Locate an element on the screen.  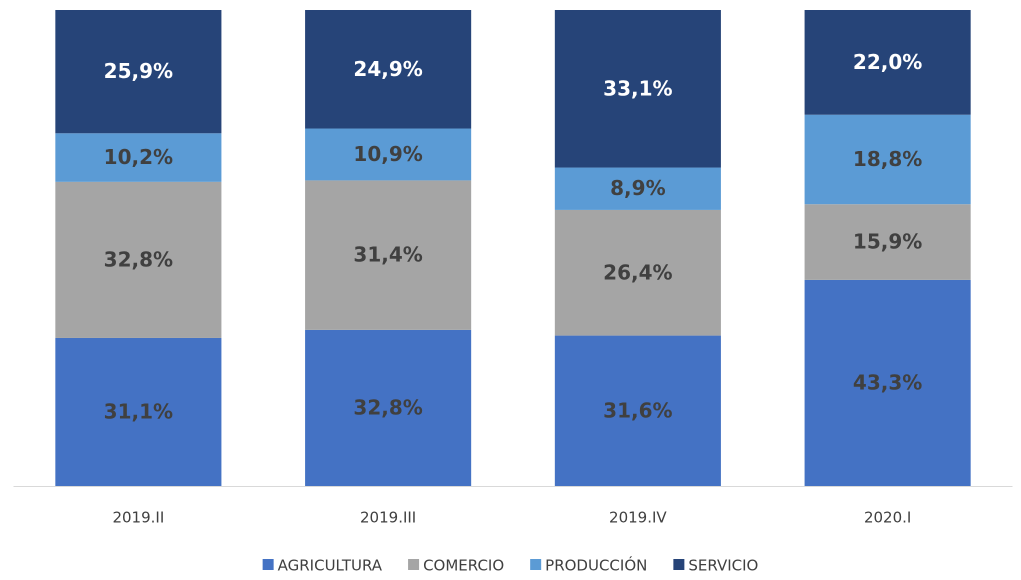
value-label: 31,6% is located at coordinates (637, 410).